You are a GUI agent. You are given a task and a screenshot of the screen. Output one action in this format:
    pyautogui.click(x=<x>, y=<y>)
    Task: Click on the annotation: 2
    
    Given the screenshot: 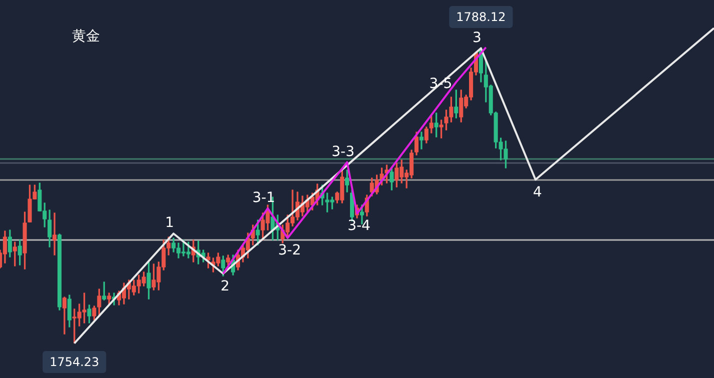 What is the action you would take?
    pyautogui.click(x=225, y=286)
    